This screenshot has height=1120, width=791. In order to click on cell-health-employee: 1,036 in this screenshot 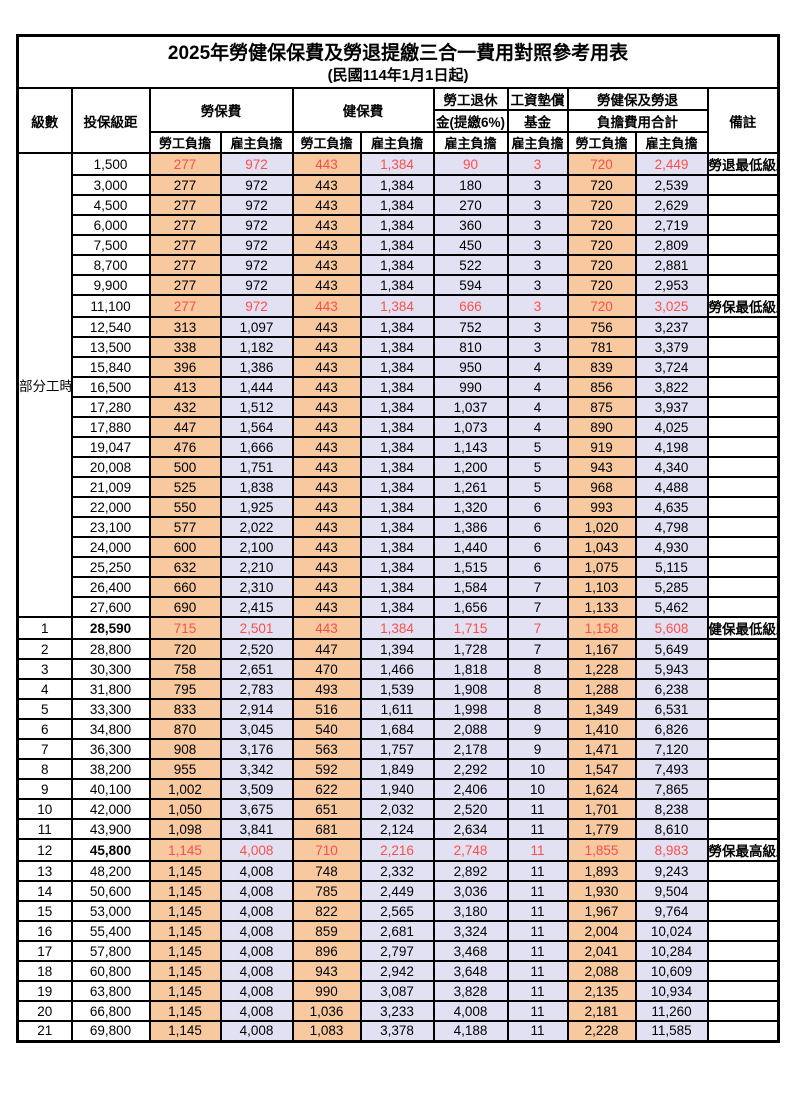, I will do `click(326, 1011)`.